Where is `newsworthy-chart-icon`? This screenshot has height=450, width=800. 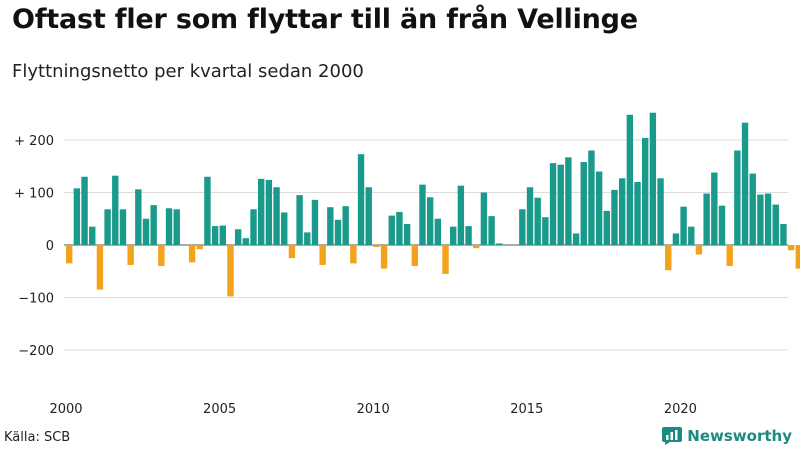 newsworthy-chart-icon is located at coordinates (672, 436).